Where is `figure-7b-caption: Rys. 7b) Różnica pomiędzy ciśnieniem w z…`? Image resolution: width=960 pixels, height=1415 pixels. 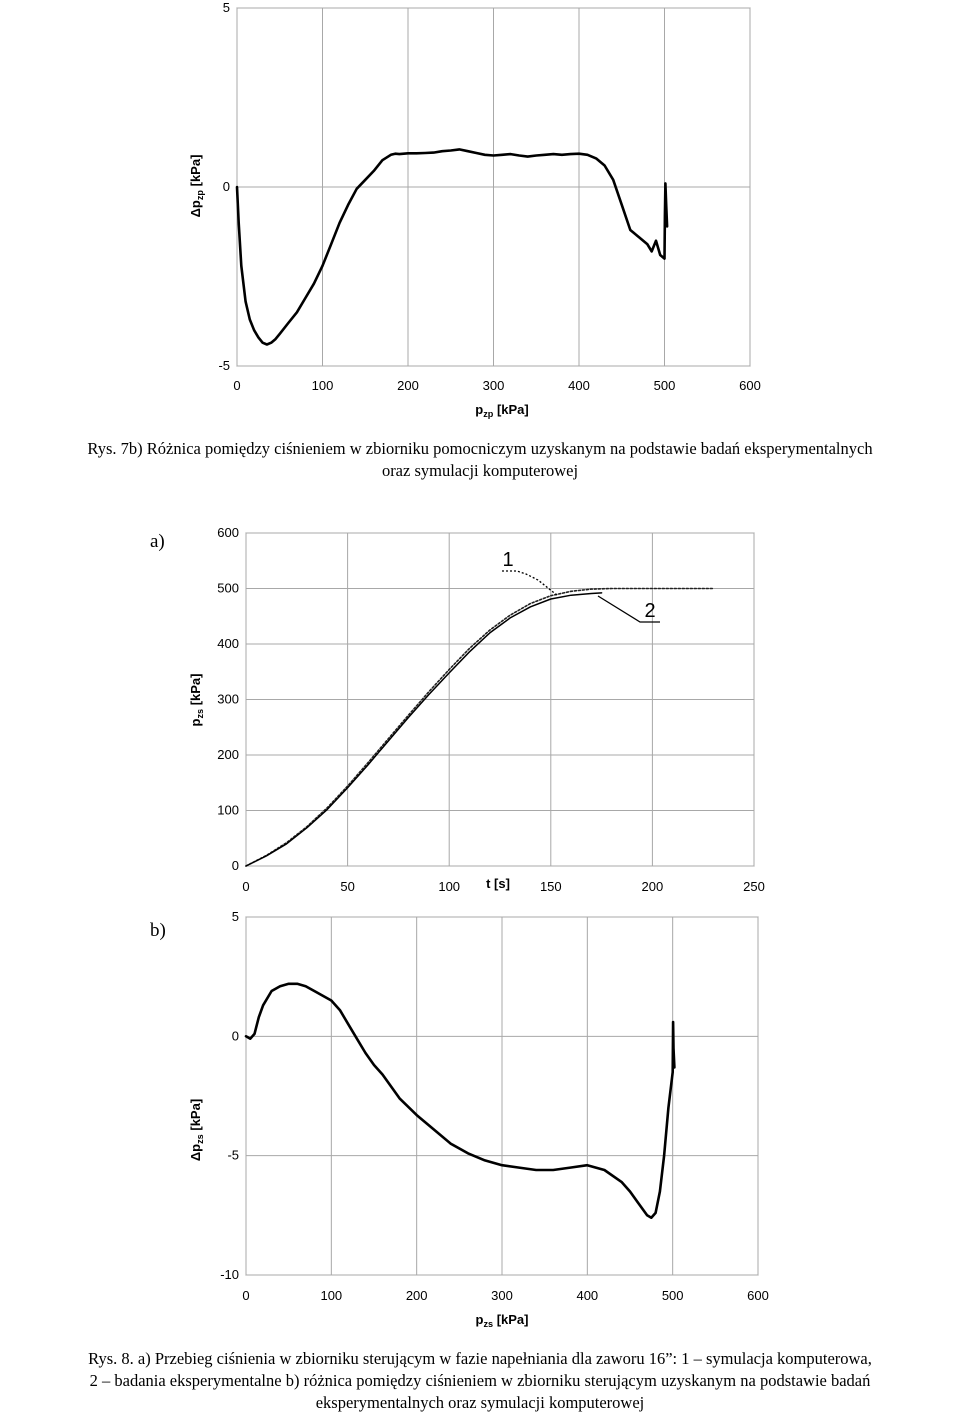
figure-7b-caption: Rys. 7b) Różnica pomiędzy ciśnieniem w z… is located at coordinates (480, 460).